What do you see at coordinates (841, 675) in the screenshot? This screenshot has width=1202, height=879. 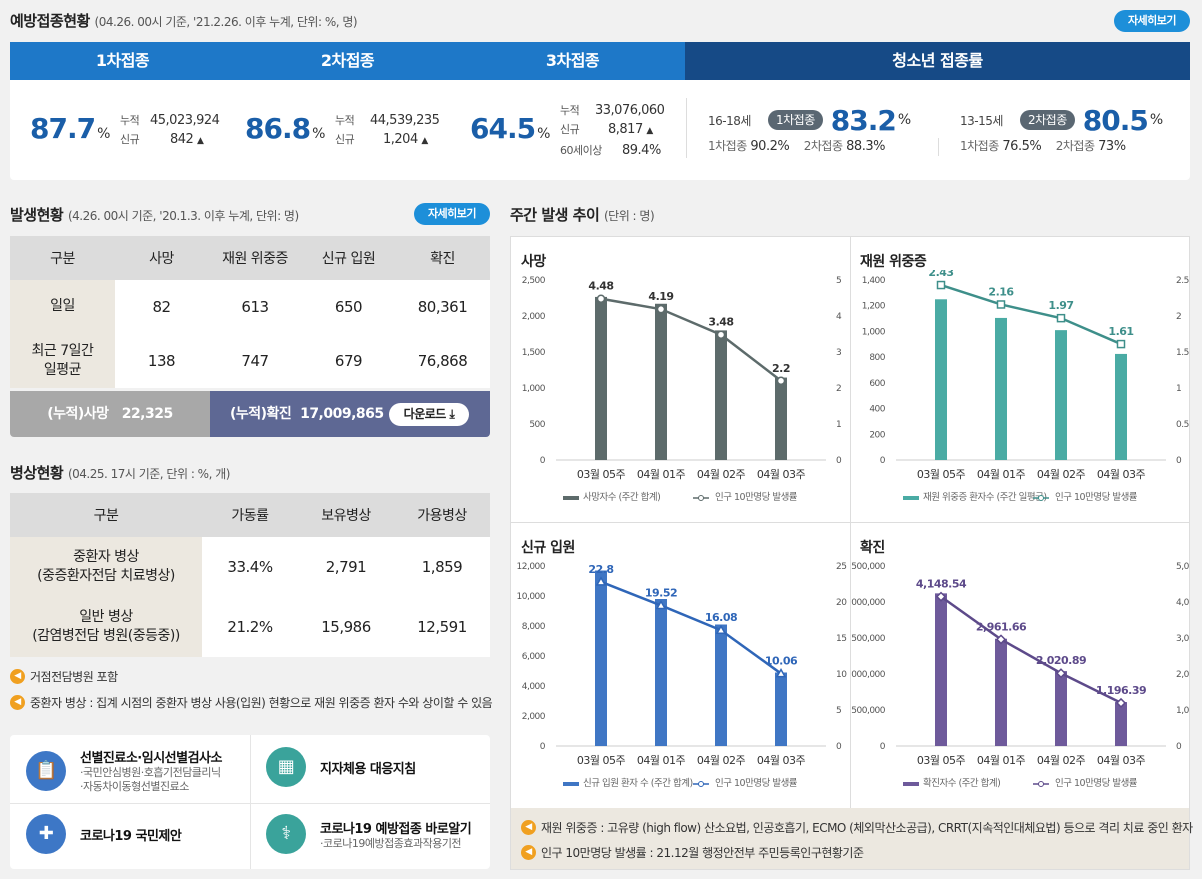 I see `y2-tick-label: 10` at bounding box center [841, 675].